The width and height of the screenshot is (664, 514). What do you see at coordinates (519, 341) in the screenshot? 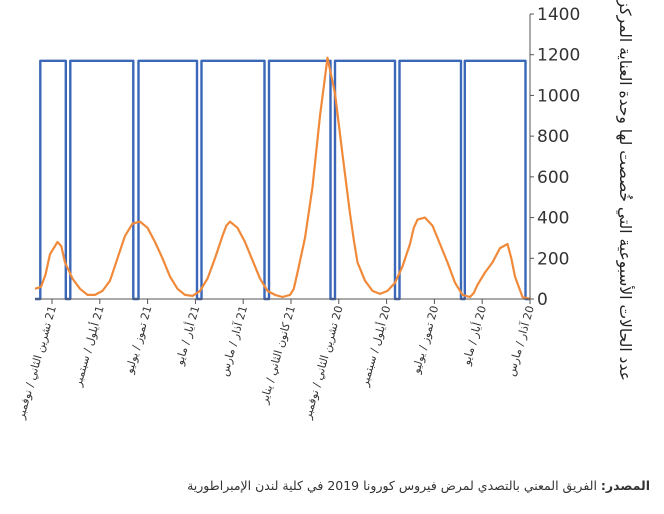
I see `x-tick-label: 20 آذار / مارس` at bounding box center [519, 341].